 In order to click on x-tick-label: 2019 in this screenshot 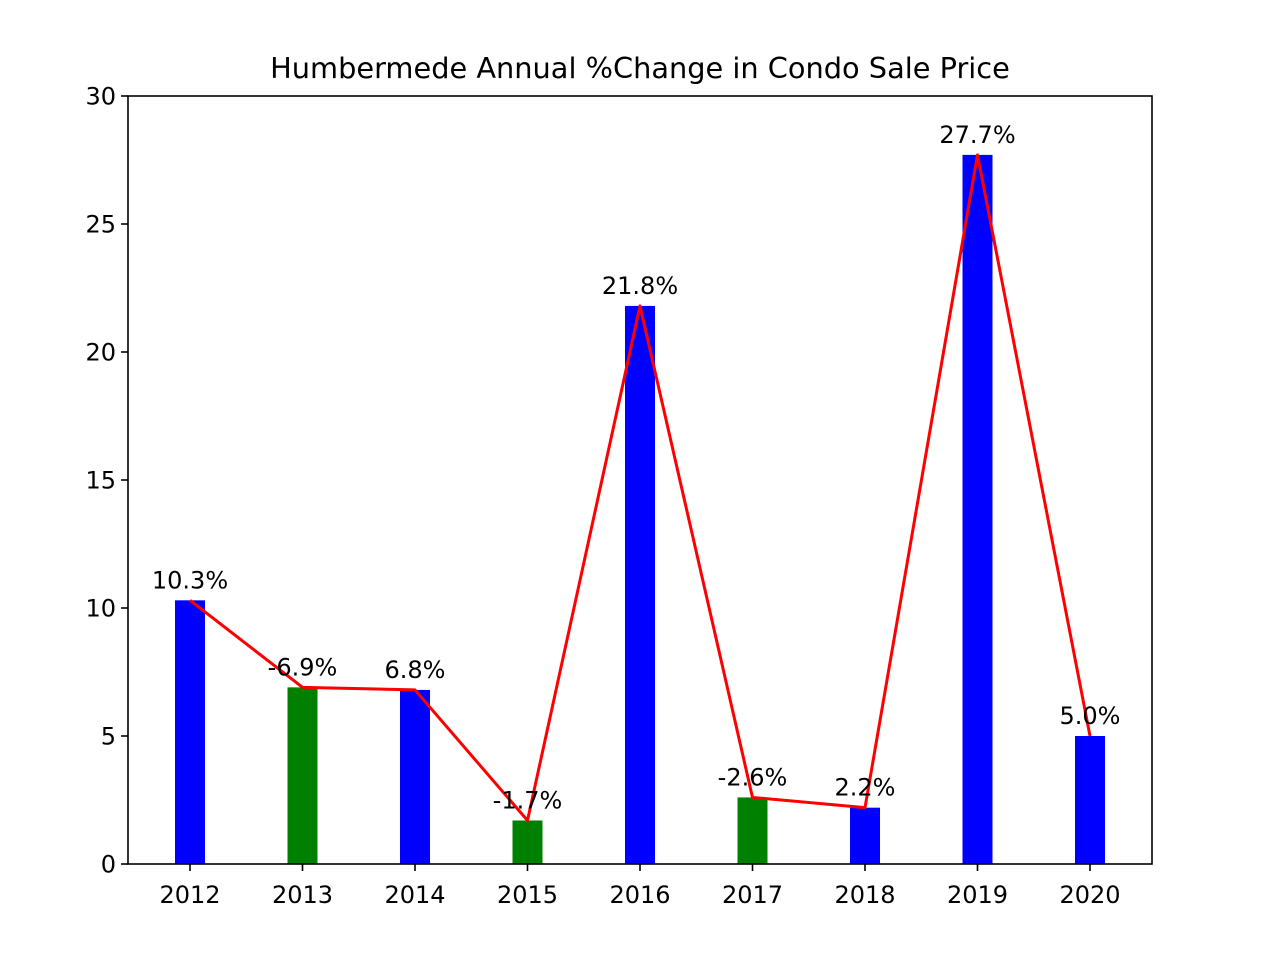, I will do `click(977, 895)`.